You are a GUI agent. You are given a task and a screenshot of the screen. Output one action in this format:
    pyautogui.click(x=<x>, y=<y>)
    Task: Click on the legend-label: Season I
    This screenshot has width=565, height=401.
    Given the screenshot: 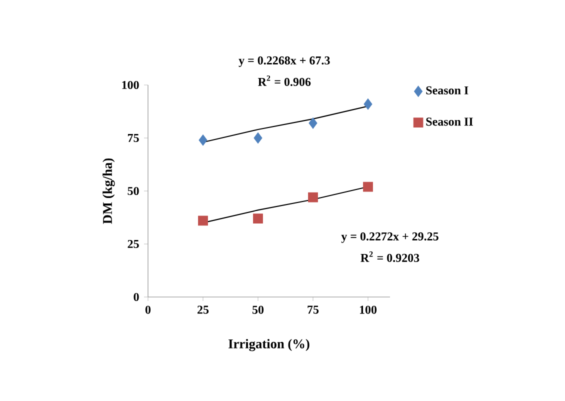 What is the action you would take?
    pyautogui.click(x=447, y=90)
    